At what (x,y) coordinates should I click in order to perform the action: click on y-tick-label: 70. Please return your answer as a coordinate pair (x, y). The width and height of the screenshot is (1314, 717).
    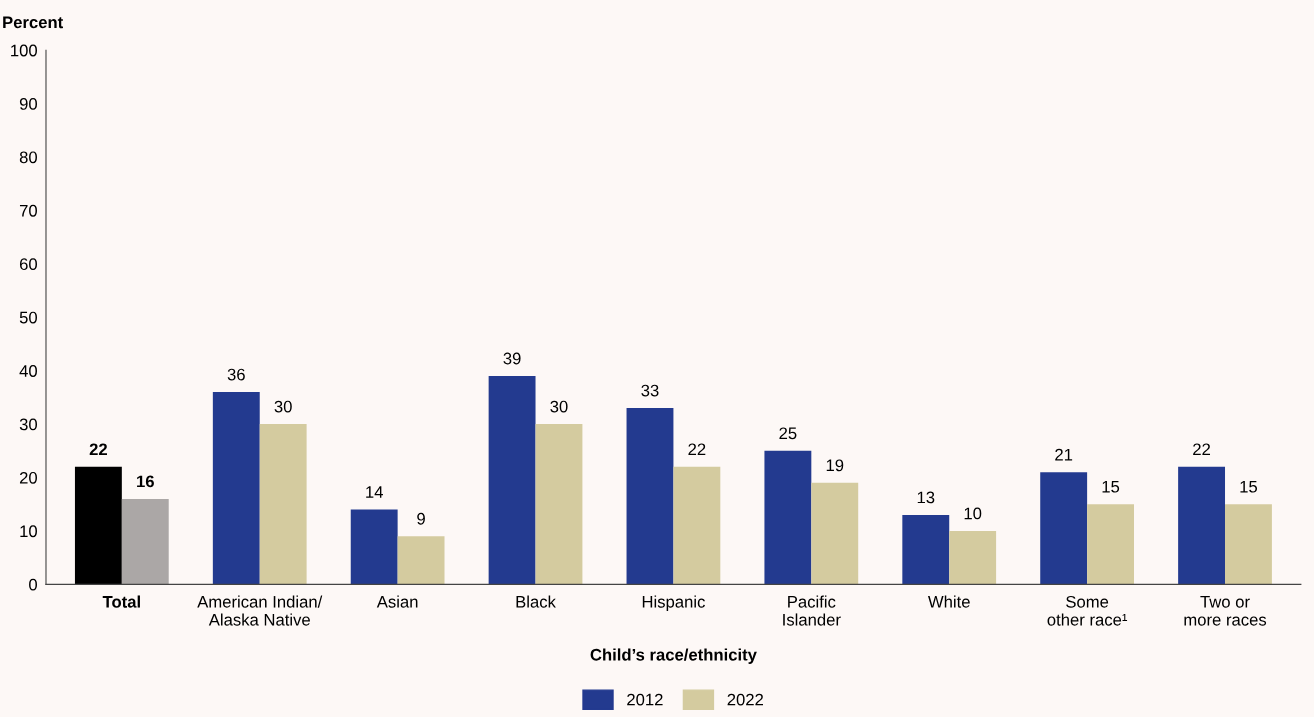
    Looking at the image, I should click on (28, 210).